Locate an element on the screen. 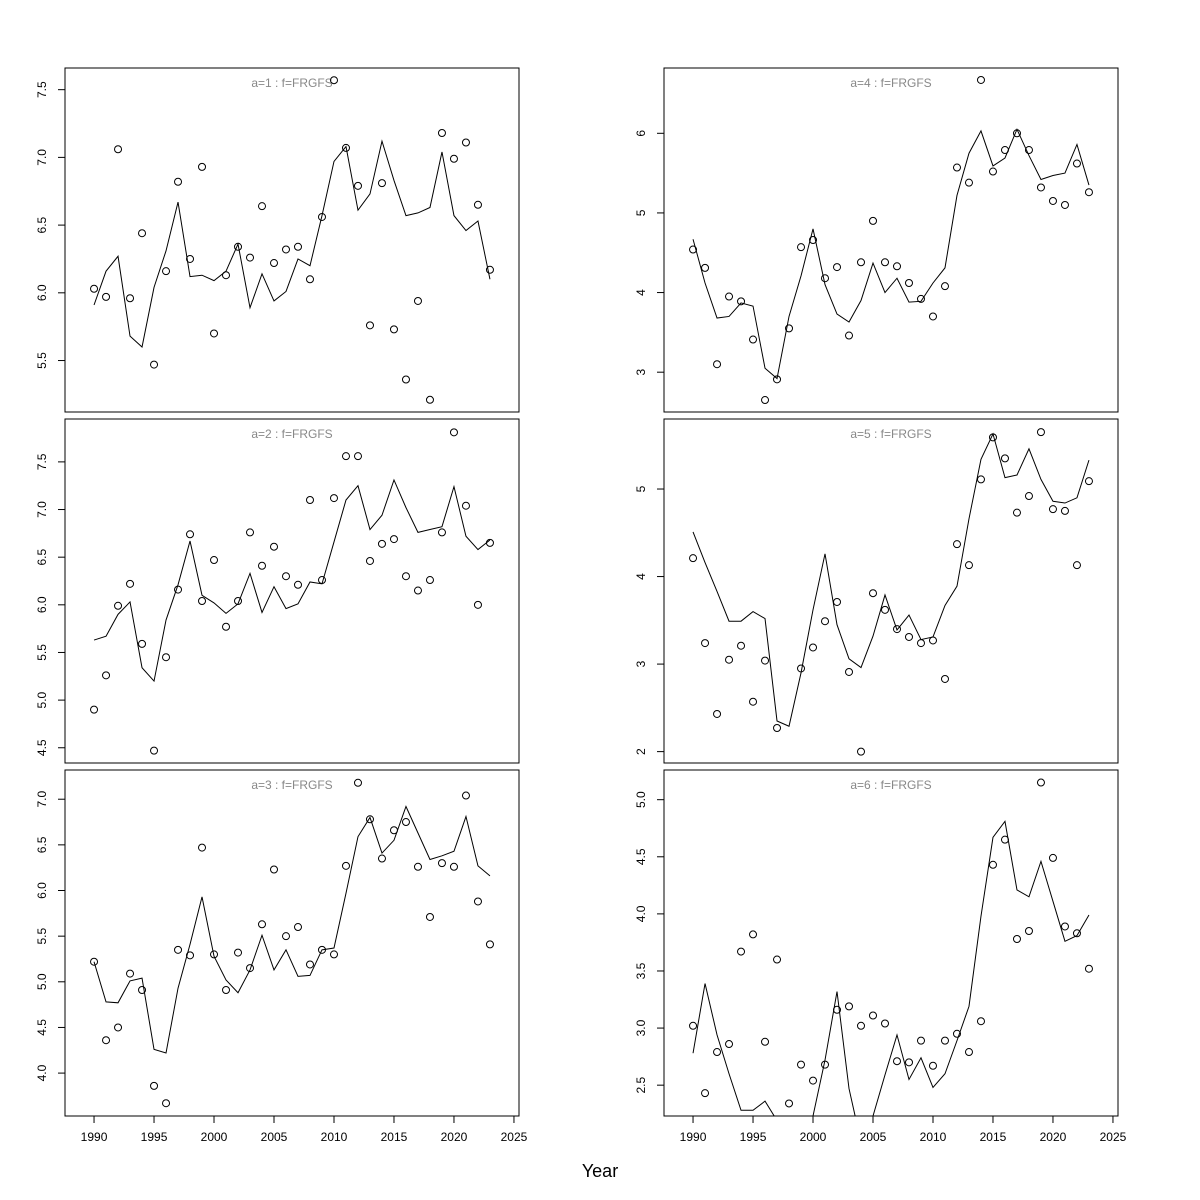 The image size is (1200, 1200). y-tick-label: 2 is located at coordinates (641, 751).